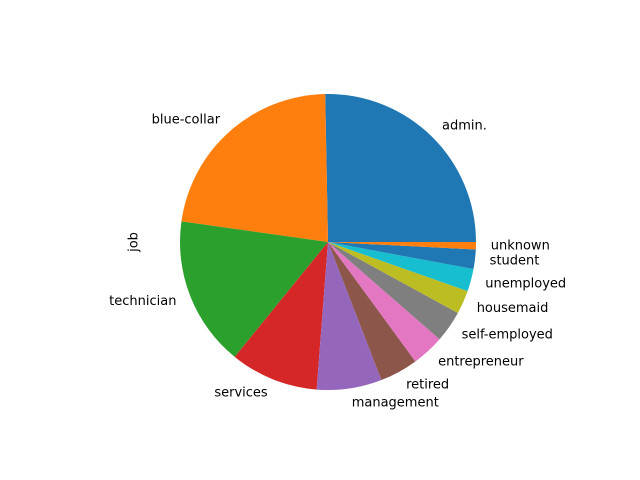  I want to click on pie-slice-admin, so click(400, 168).